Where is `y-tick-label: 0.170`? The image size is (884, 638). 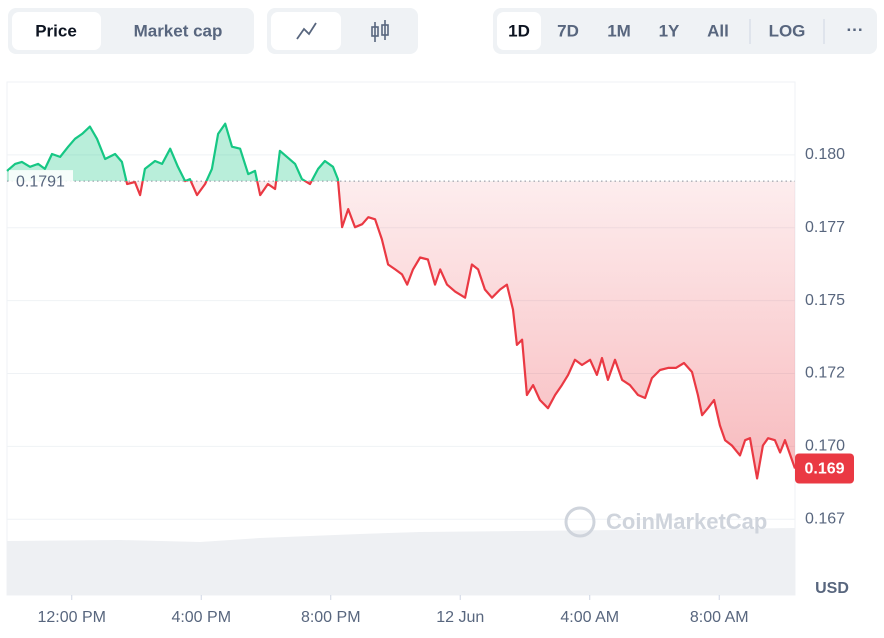 y-tick-label: 0.170 is located at coordinates (825, 446).